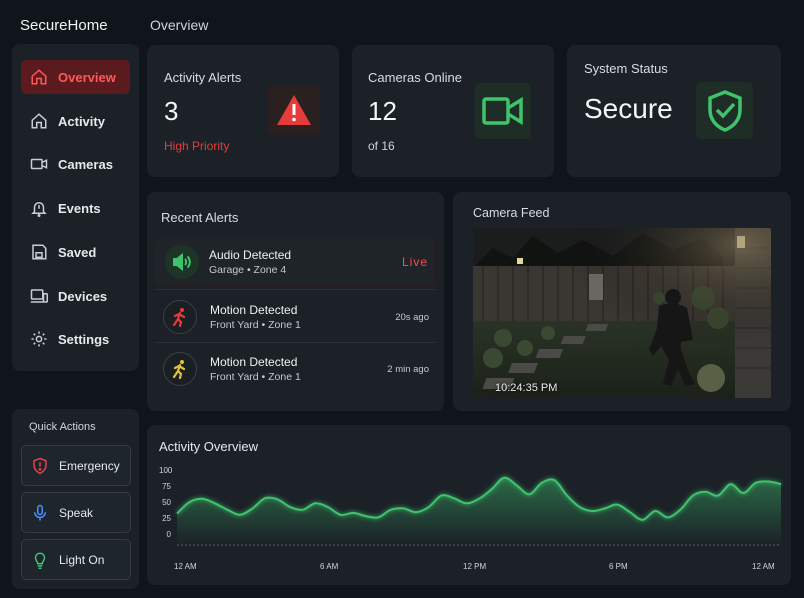 This screenshot has width=804, height=598. I want to click on activity-area, so click(479, 511).